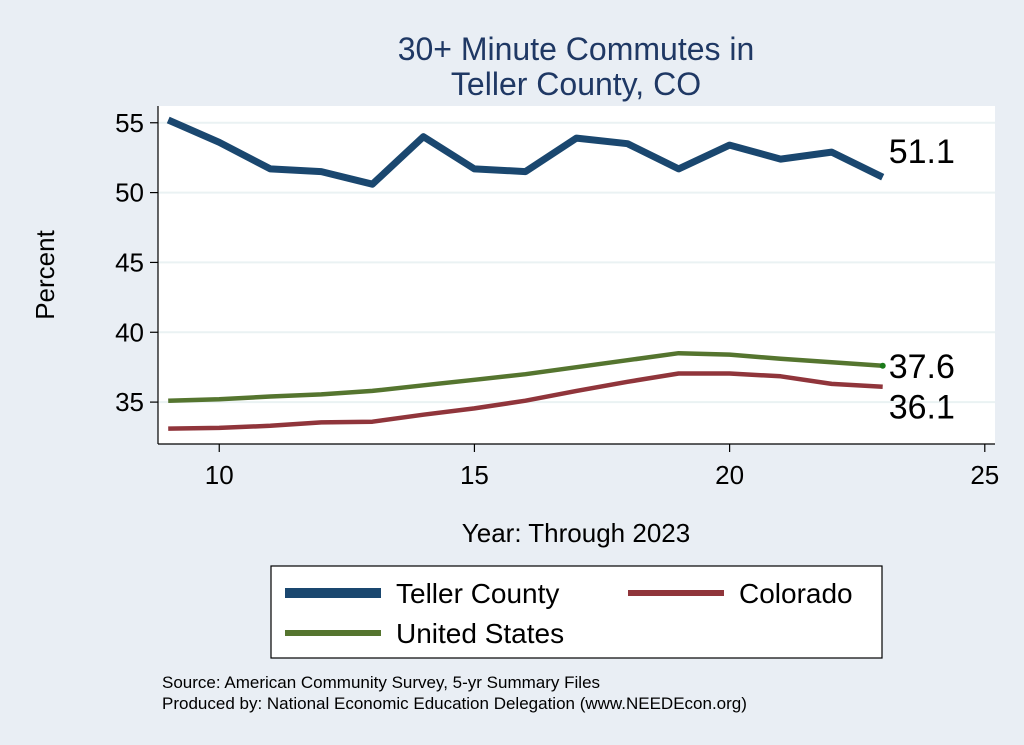  I want to click on end-label-united-states: 37.6, so click(922, 367).